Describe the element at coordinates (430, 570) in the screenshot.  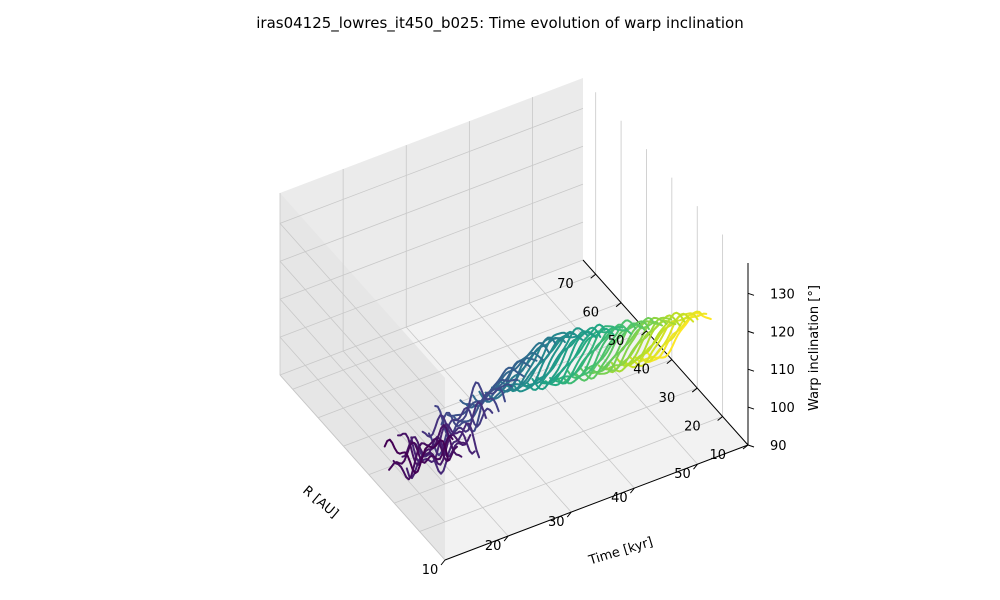
I see `time-axis-tick-label: 10` at that location.